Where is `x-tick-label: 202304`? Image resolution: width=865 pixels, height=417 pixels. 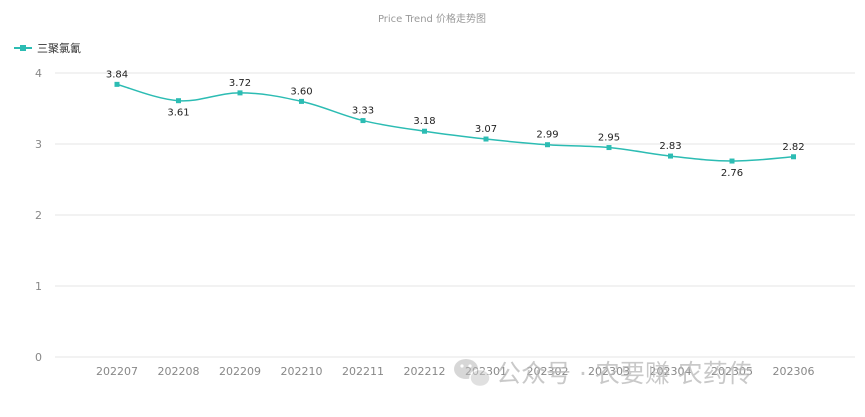
x-tick-label: 202304 is located at coordinates (671, 371).